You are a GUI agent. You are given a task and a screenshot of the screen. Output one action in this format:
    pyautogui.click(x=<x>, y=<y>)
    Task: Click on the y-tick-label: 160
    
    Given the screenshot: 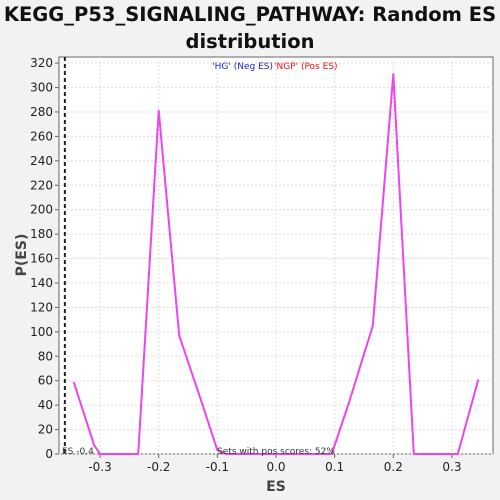 What is the action you would take?
    pyautogui.click(x=41, y=259)
    